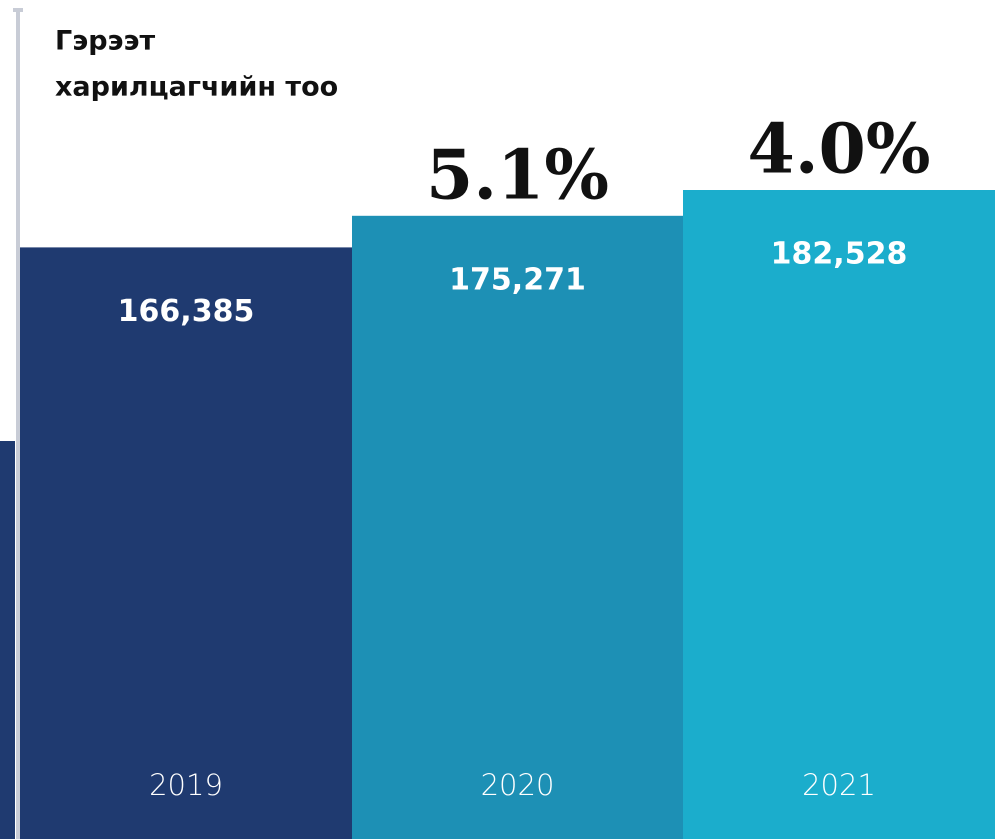 The height and width of the screenshot is (839, 995). I want to click on value-label: 166,385, so click(186, 311).